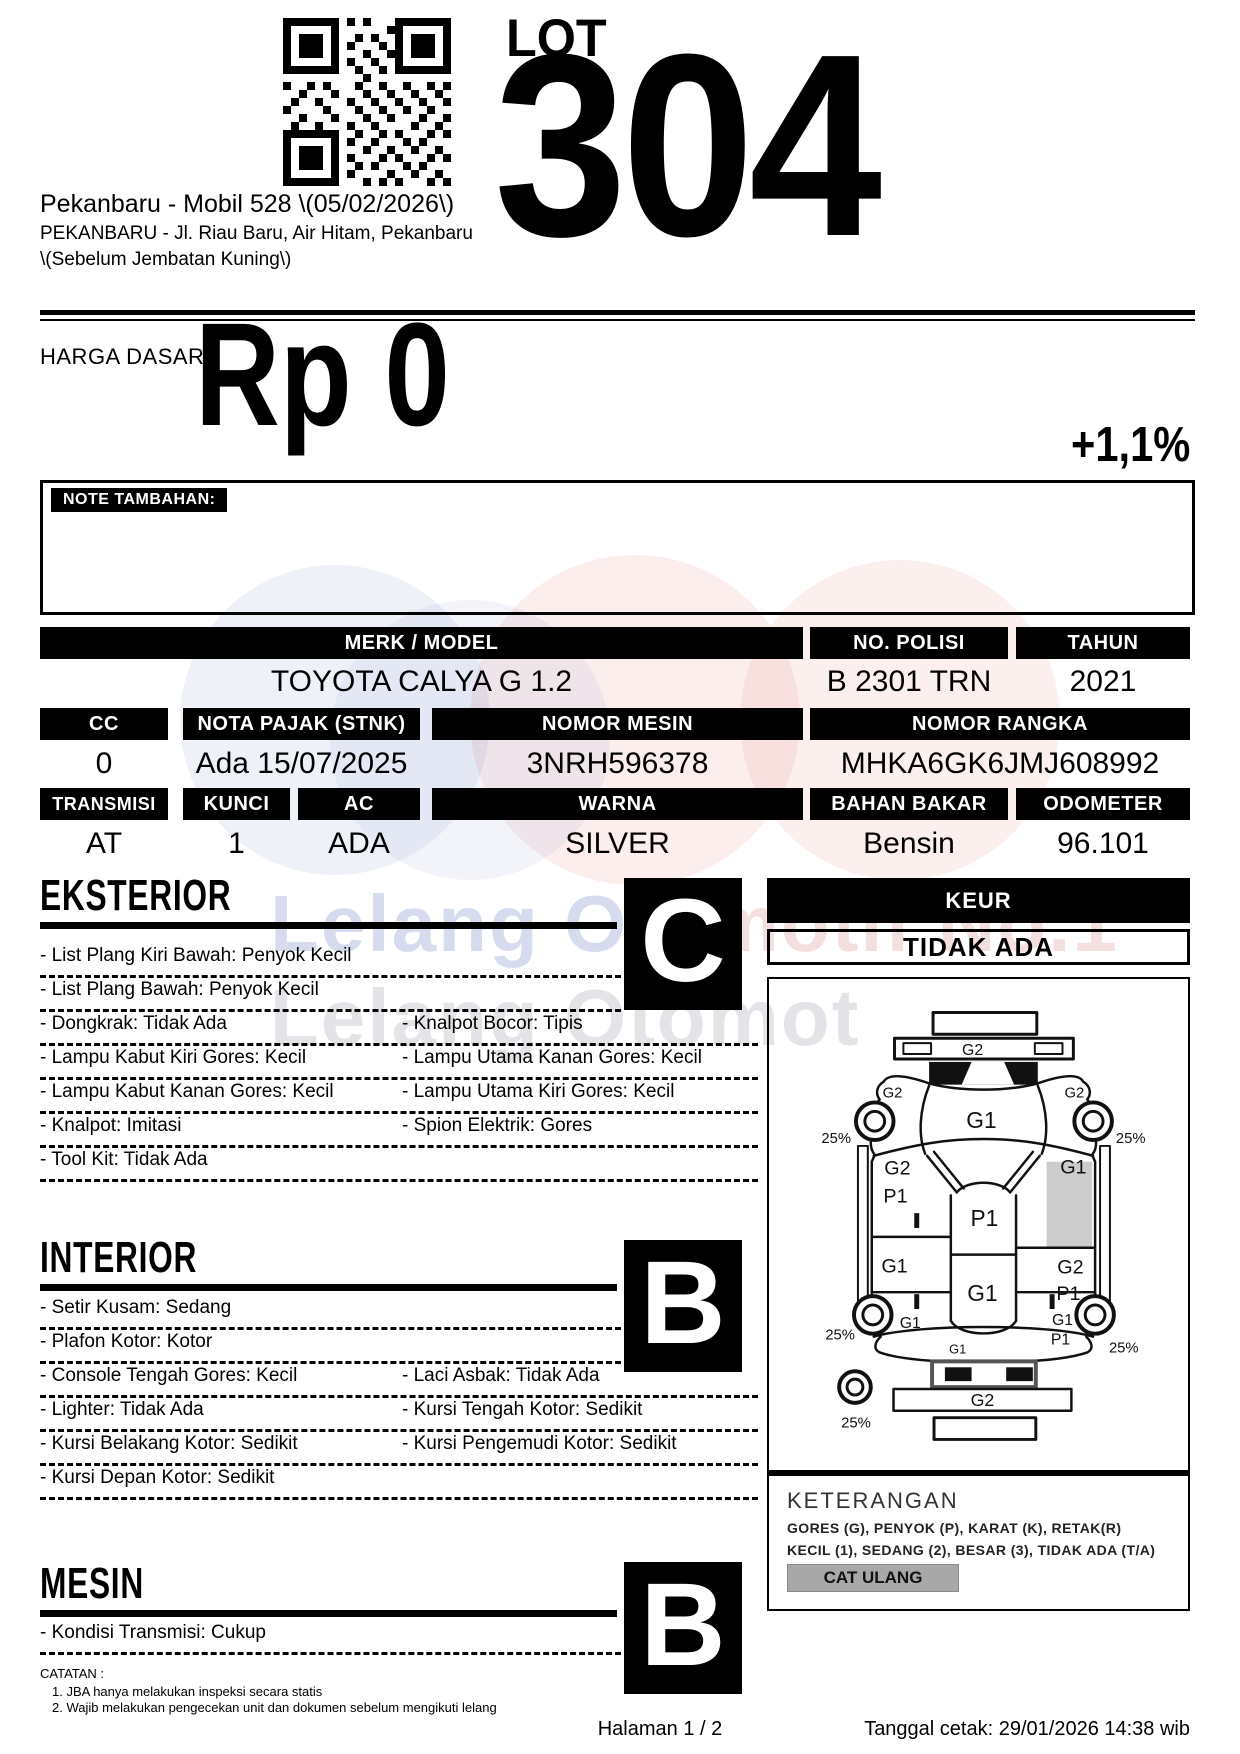 This screenshot has width=1240, height=1754. Describe the element at coordinates (617, 724) in the screenshot. I see `header-nomor-mesin: NOMOR MESIN` at that location.